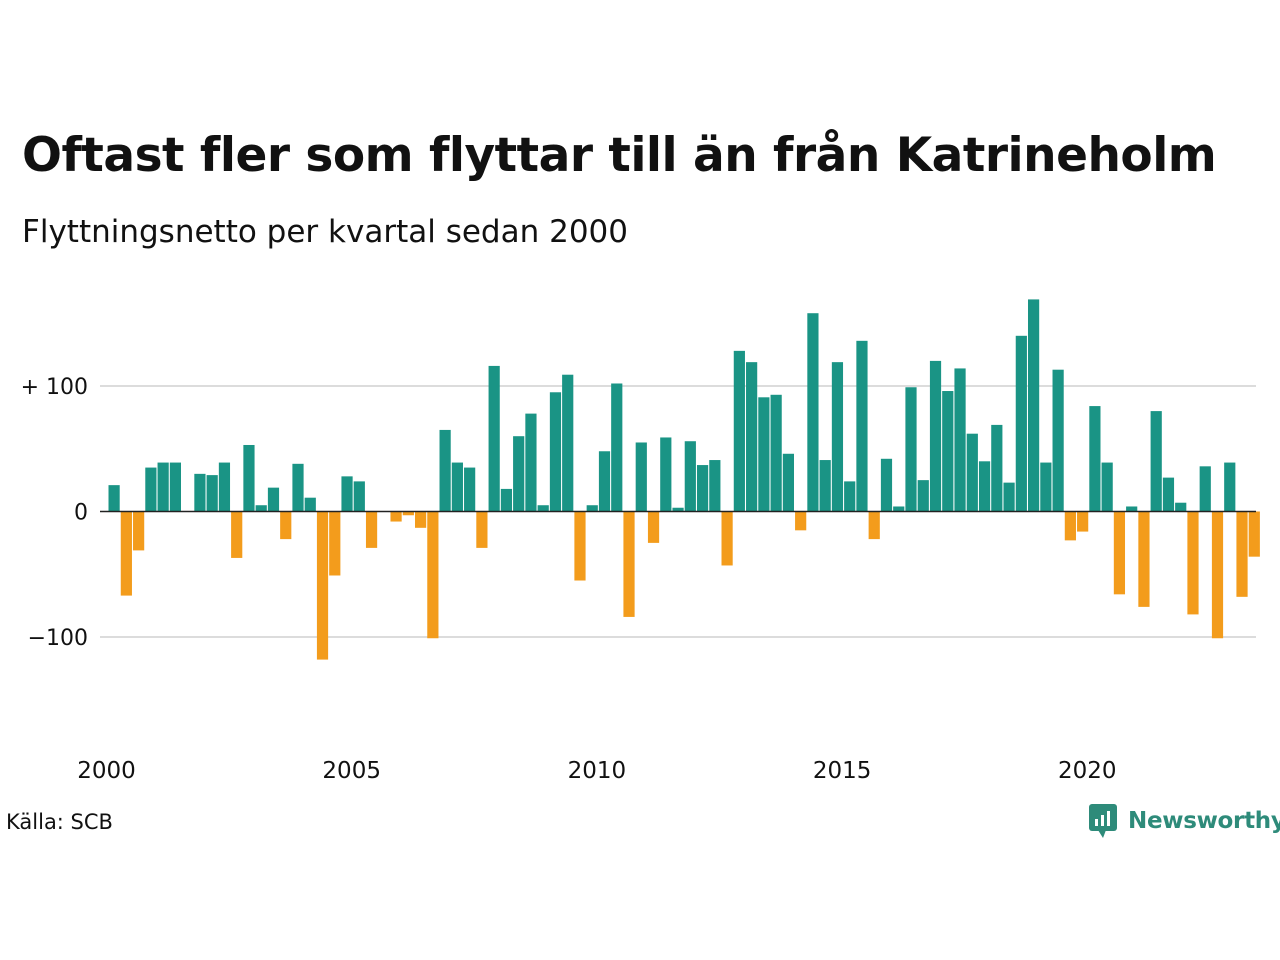 The image size is (1280, 960). I want to click on x-tick-label: 2015, so click(842, 771).